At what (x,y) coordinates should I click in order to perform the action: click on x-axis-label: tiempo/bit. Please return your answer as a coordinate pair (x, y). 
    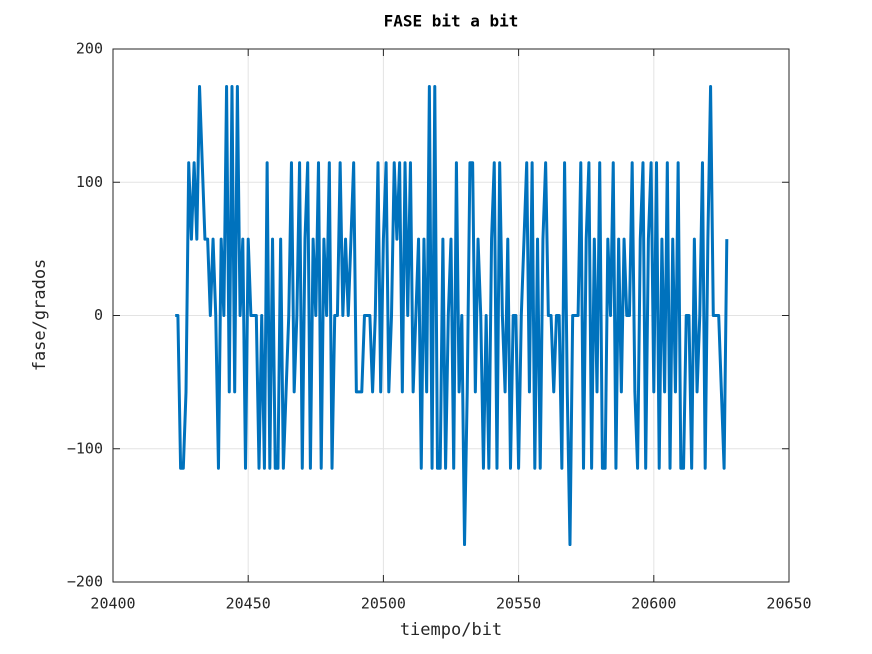
    Looking at the image, I should click on (451, 630).